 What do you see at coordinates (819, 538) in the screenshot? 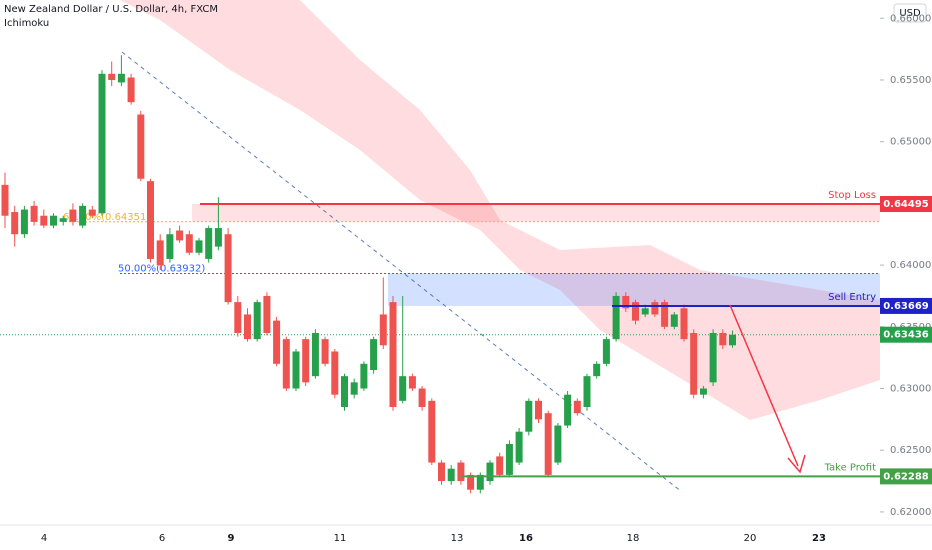
I see `x-tick-label: 23` at bounding box center [819, 538].